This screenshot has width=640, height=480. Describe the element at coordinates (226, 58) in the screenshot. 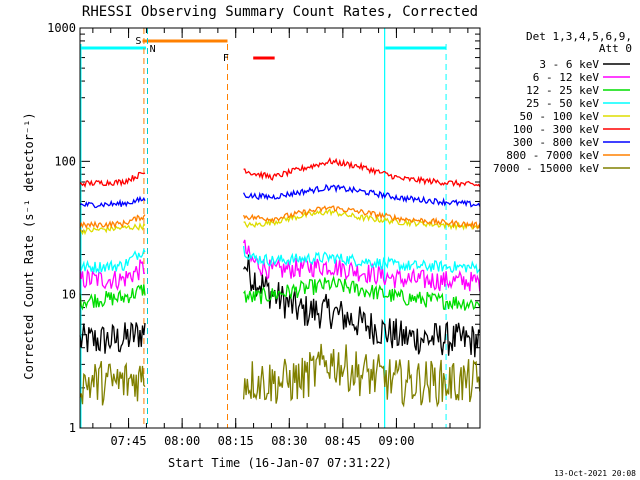

I see `annotation-f: F` at that location.